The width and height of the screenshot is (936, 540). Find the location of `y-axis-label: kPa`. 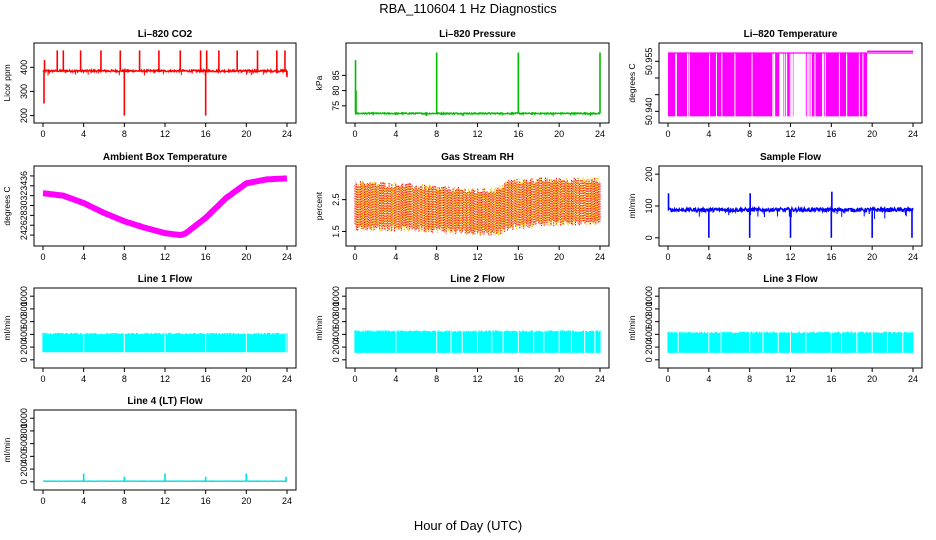

y-axis-label: kPa is located at coordinates (319, 82).